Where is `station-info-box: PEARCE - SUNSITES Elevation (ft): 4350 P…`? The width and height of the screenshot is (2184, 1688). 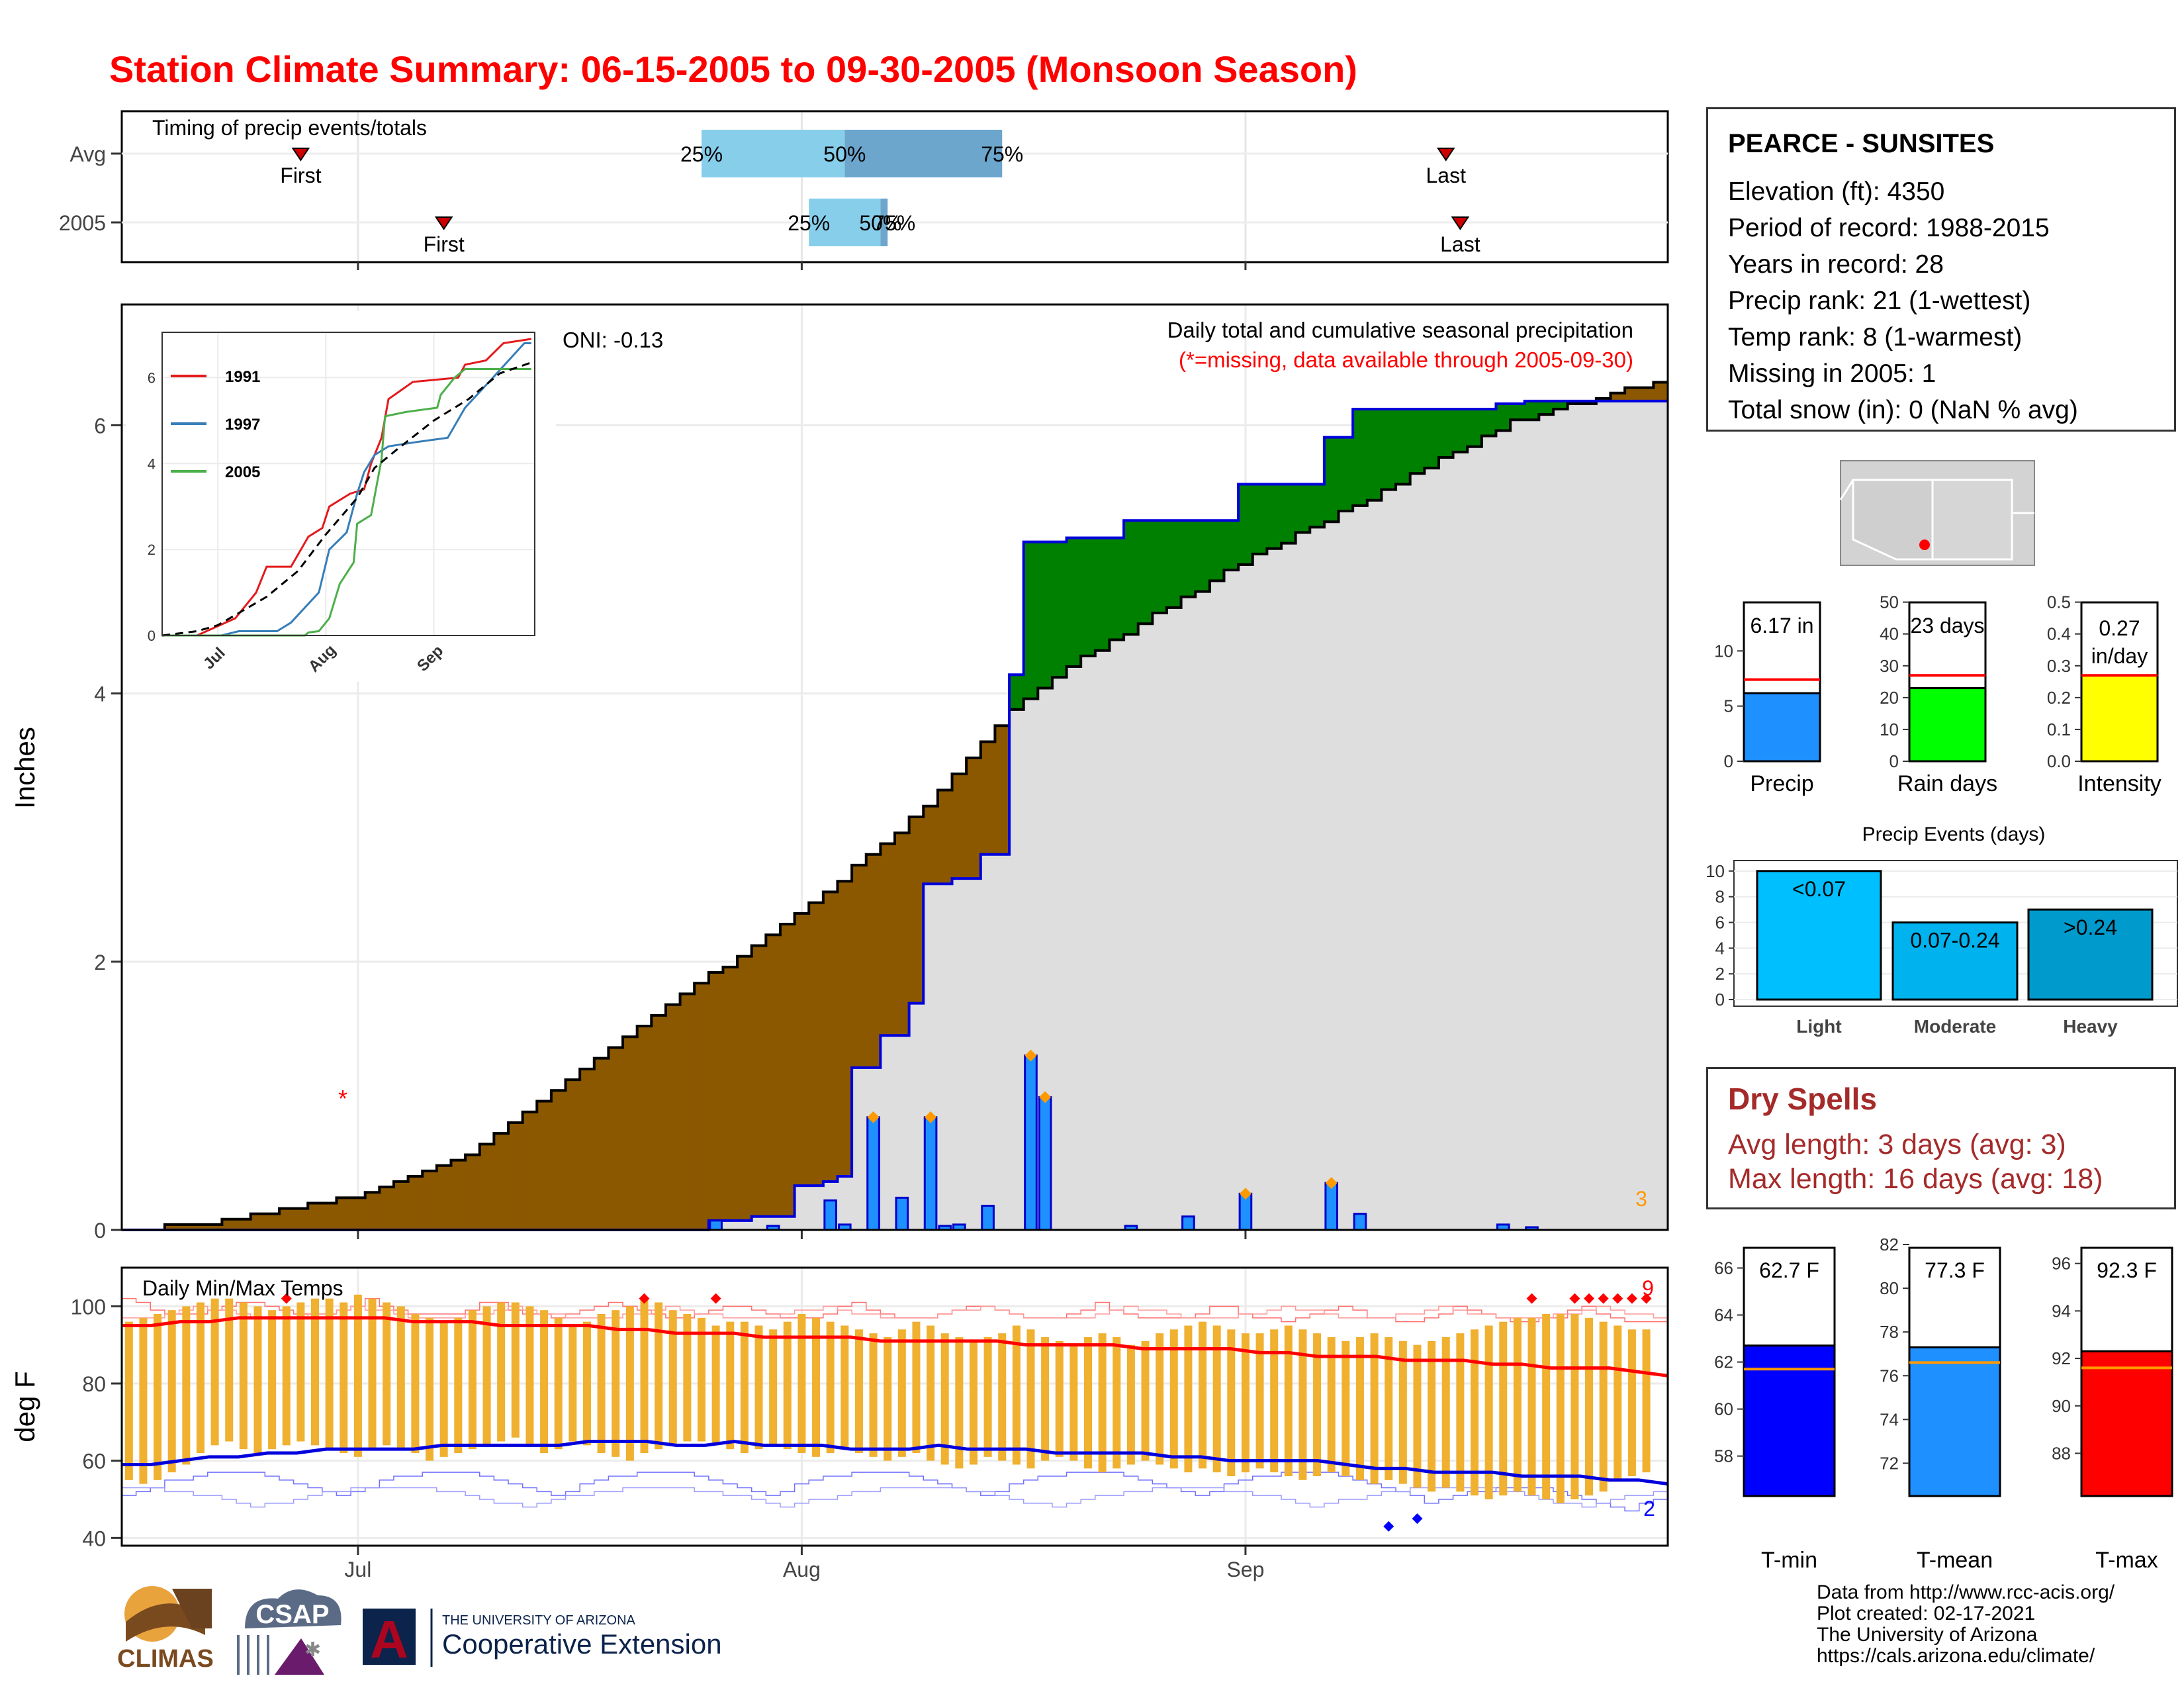 station-info-box: PEARCE - SUNSITES Elevation (ft): 4350 P… is located at coordinates (1941, 269).